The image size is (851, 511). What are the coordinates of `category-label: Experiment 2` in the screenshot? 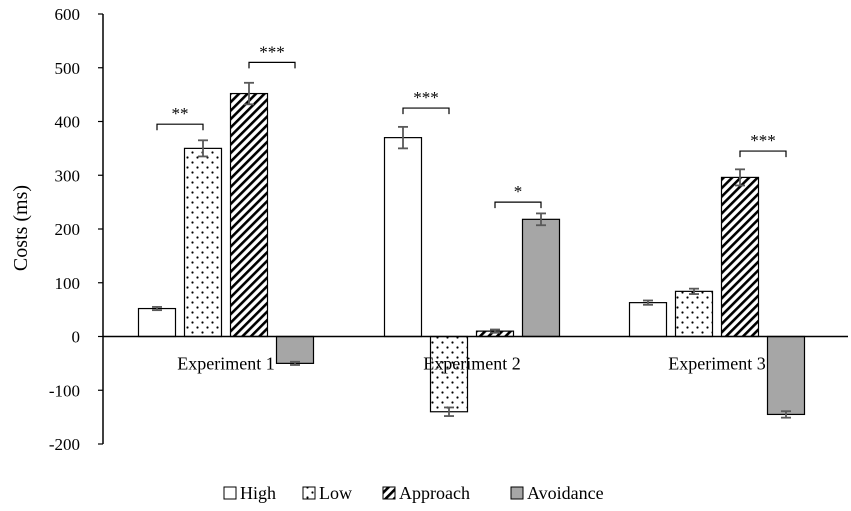 It's located at (471, 364).